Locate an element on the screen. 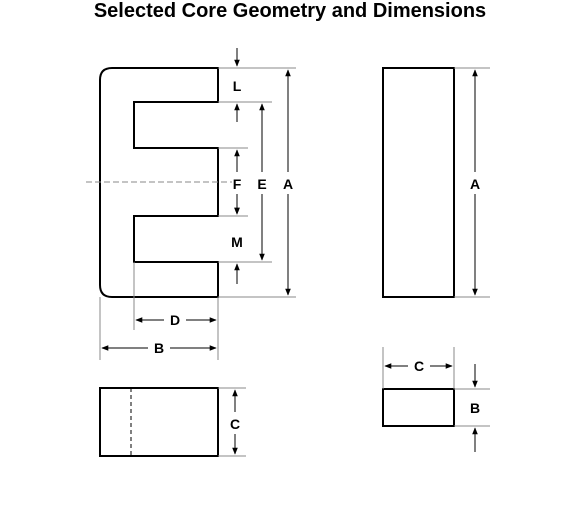  label-e: E is located at coordinates (261, 184).